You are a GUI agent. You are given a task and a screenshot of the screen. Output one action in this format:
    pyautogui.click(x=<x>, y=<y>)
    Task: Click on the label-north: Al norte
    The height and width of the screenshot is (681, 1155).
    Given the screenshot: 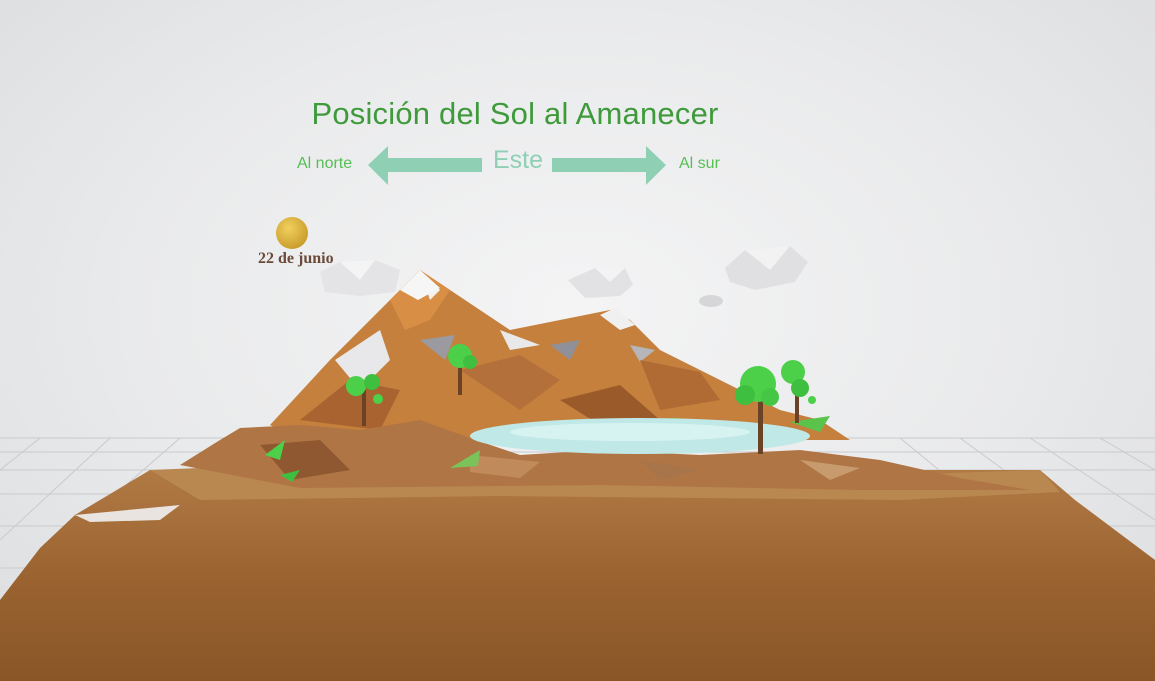 What is the action you would take?
    pyautogui.click(x=325, y=163)
    